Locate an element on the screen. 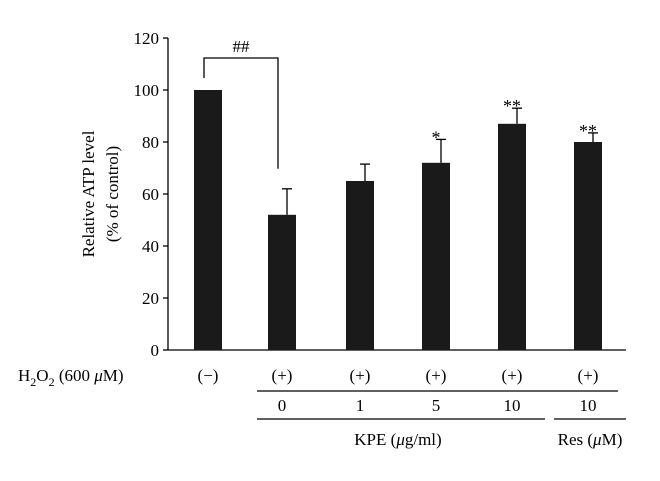 Image resolution: width=660 pixels, height=481 pixels. bracket-label: ## is located at coordinates (242, 46).